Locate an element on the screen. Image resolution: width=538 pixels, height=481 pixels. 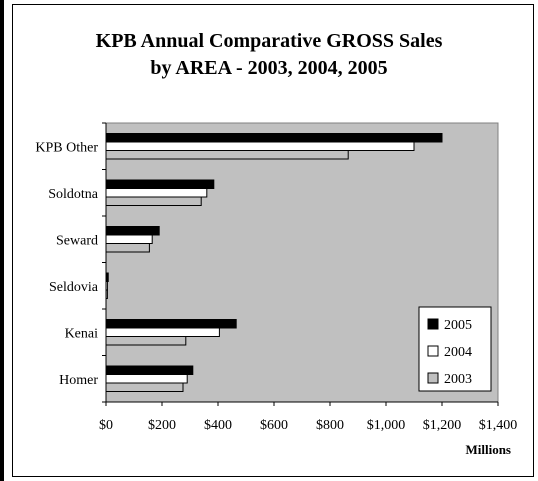
legend-swatch-2003 is located at coordinates (433, 378).